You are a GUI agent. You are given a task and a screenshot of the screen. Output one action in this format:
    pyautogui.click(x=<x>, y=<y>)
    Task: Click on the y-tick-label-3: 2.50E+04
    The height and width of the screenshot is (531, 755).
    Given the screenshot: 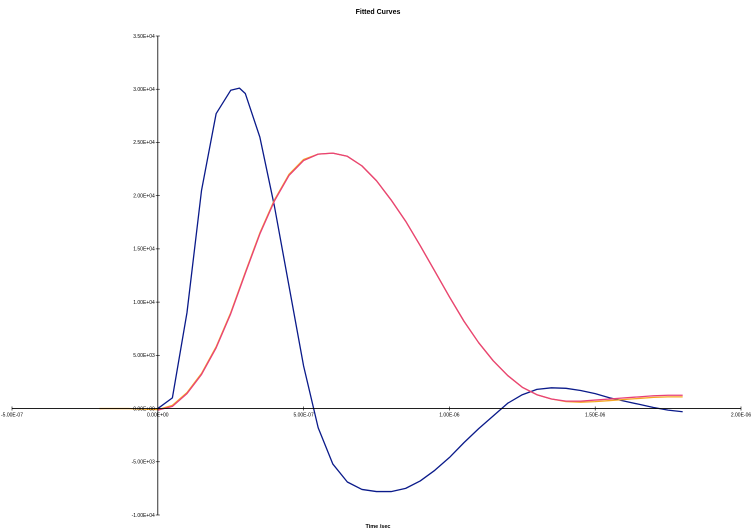 What is the action you would take?
    pyautogui.click(x=144, y=143)
    